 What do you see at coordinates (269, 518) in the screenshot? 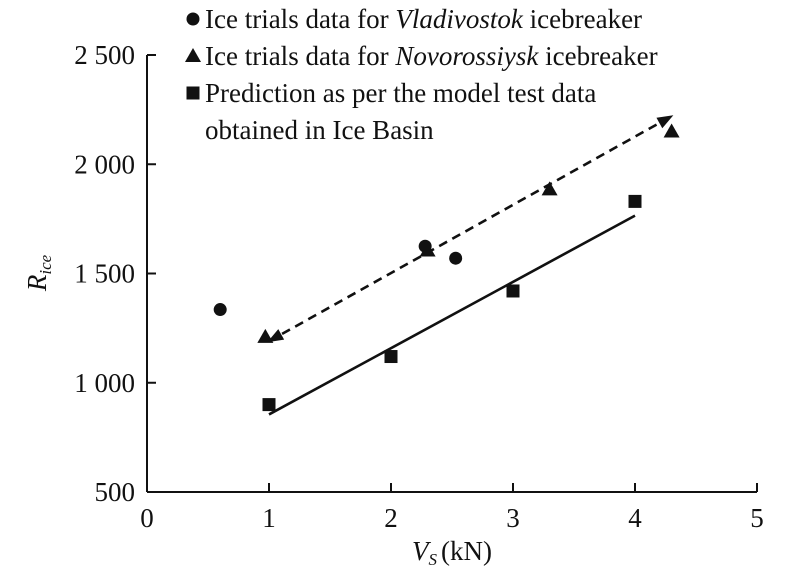
I see `x-tick-label: 1` at bounding box center [269, 518].